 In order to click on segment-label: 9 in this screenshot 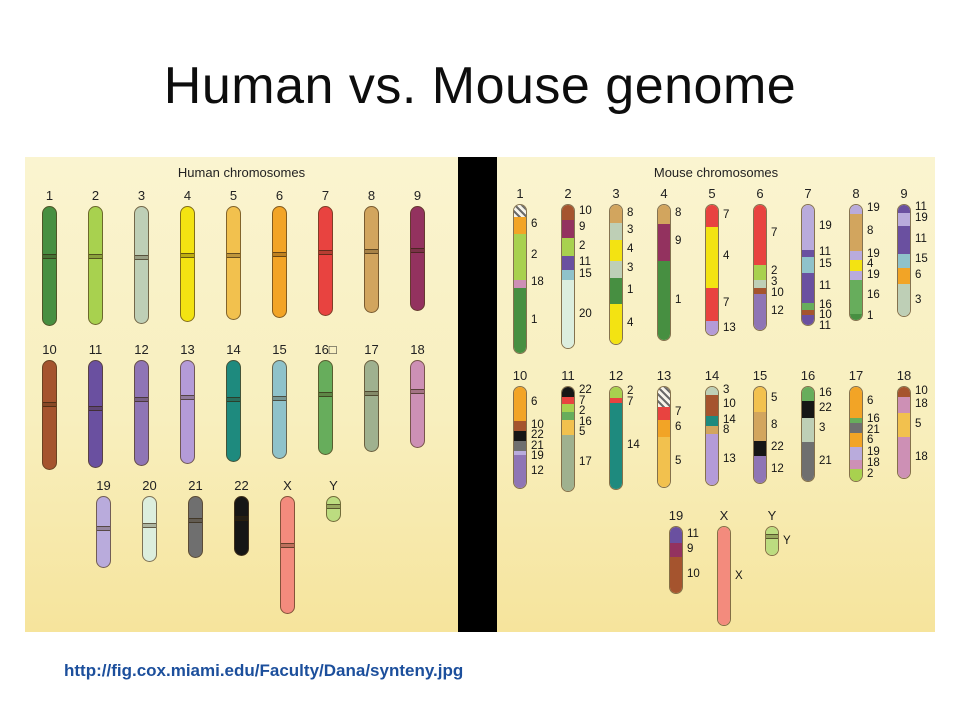, I will do `click(678, 241)`.